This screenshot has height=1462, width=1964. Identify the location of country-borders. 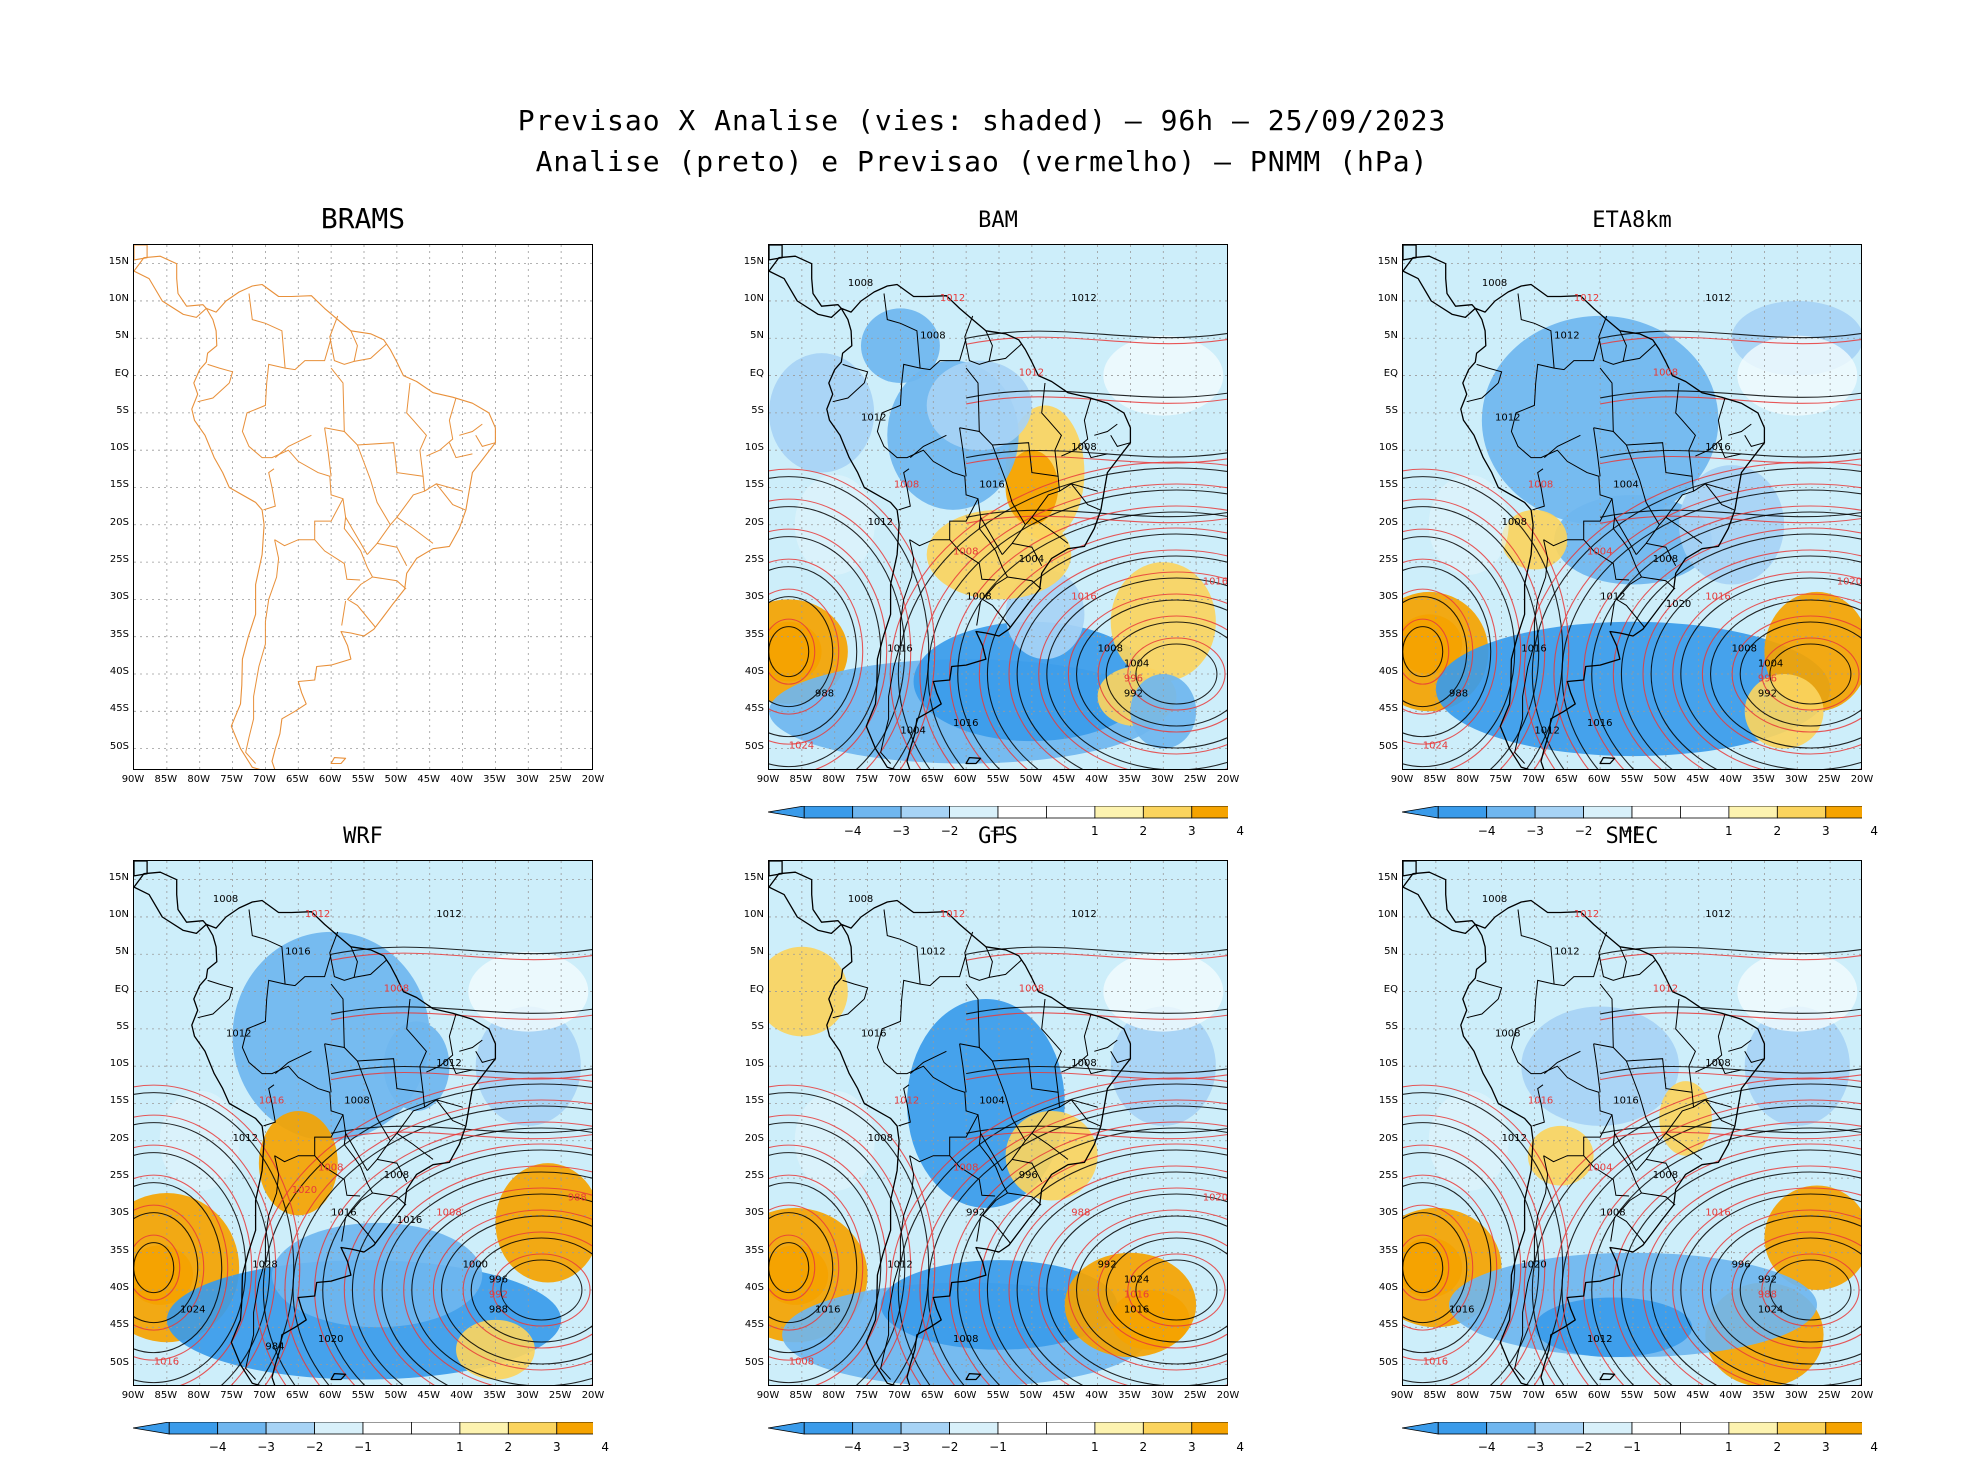
(1615, 1144).